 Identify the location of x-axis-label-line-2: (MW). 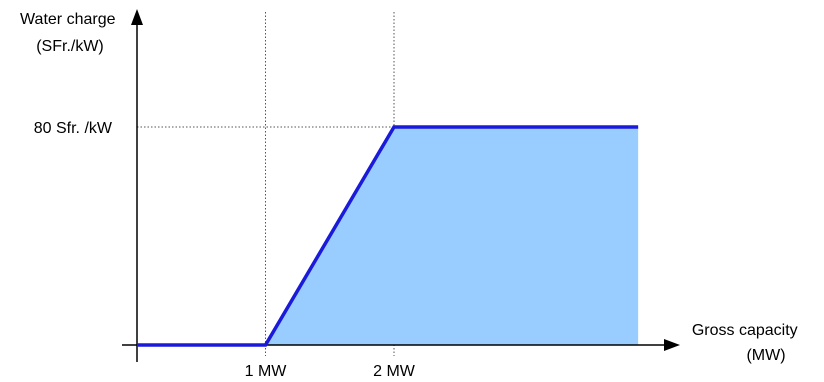
(765, 355).